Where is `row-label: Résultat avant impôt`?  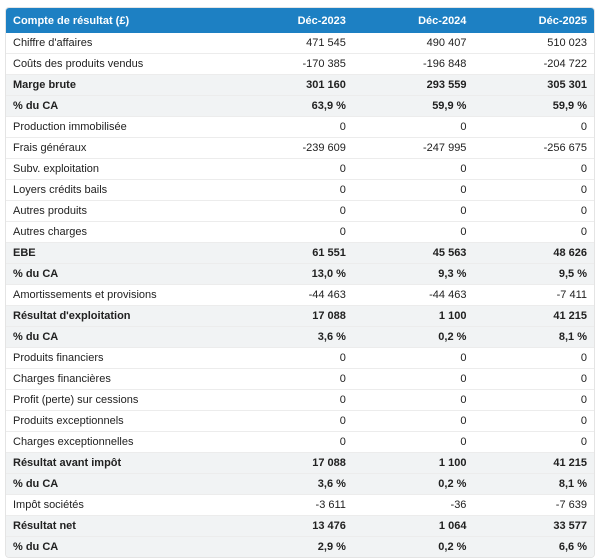 row-label: Résultat avant impôt is located at coordinates (119, 463).